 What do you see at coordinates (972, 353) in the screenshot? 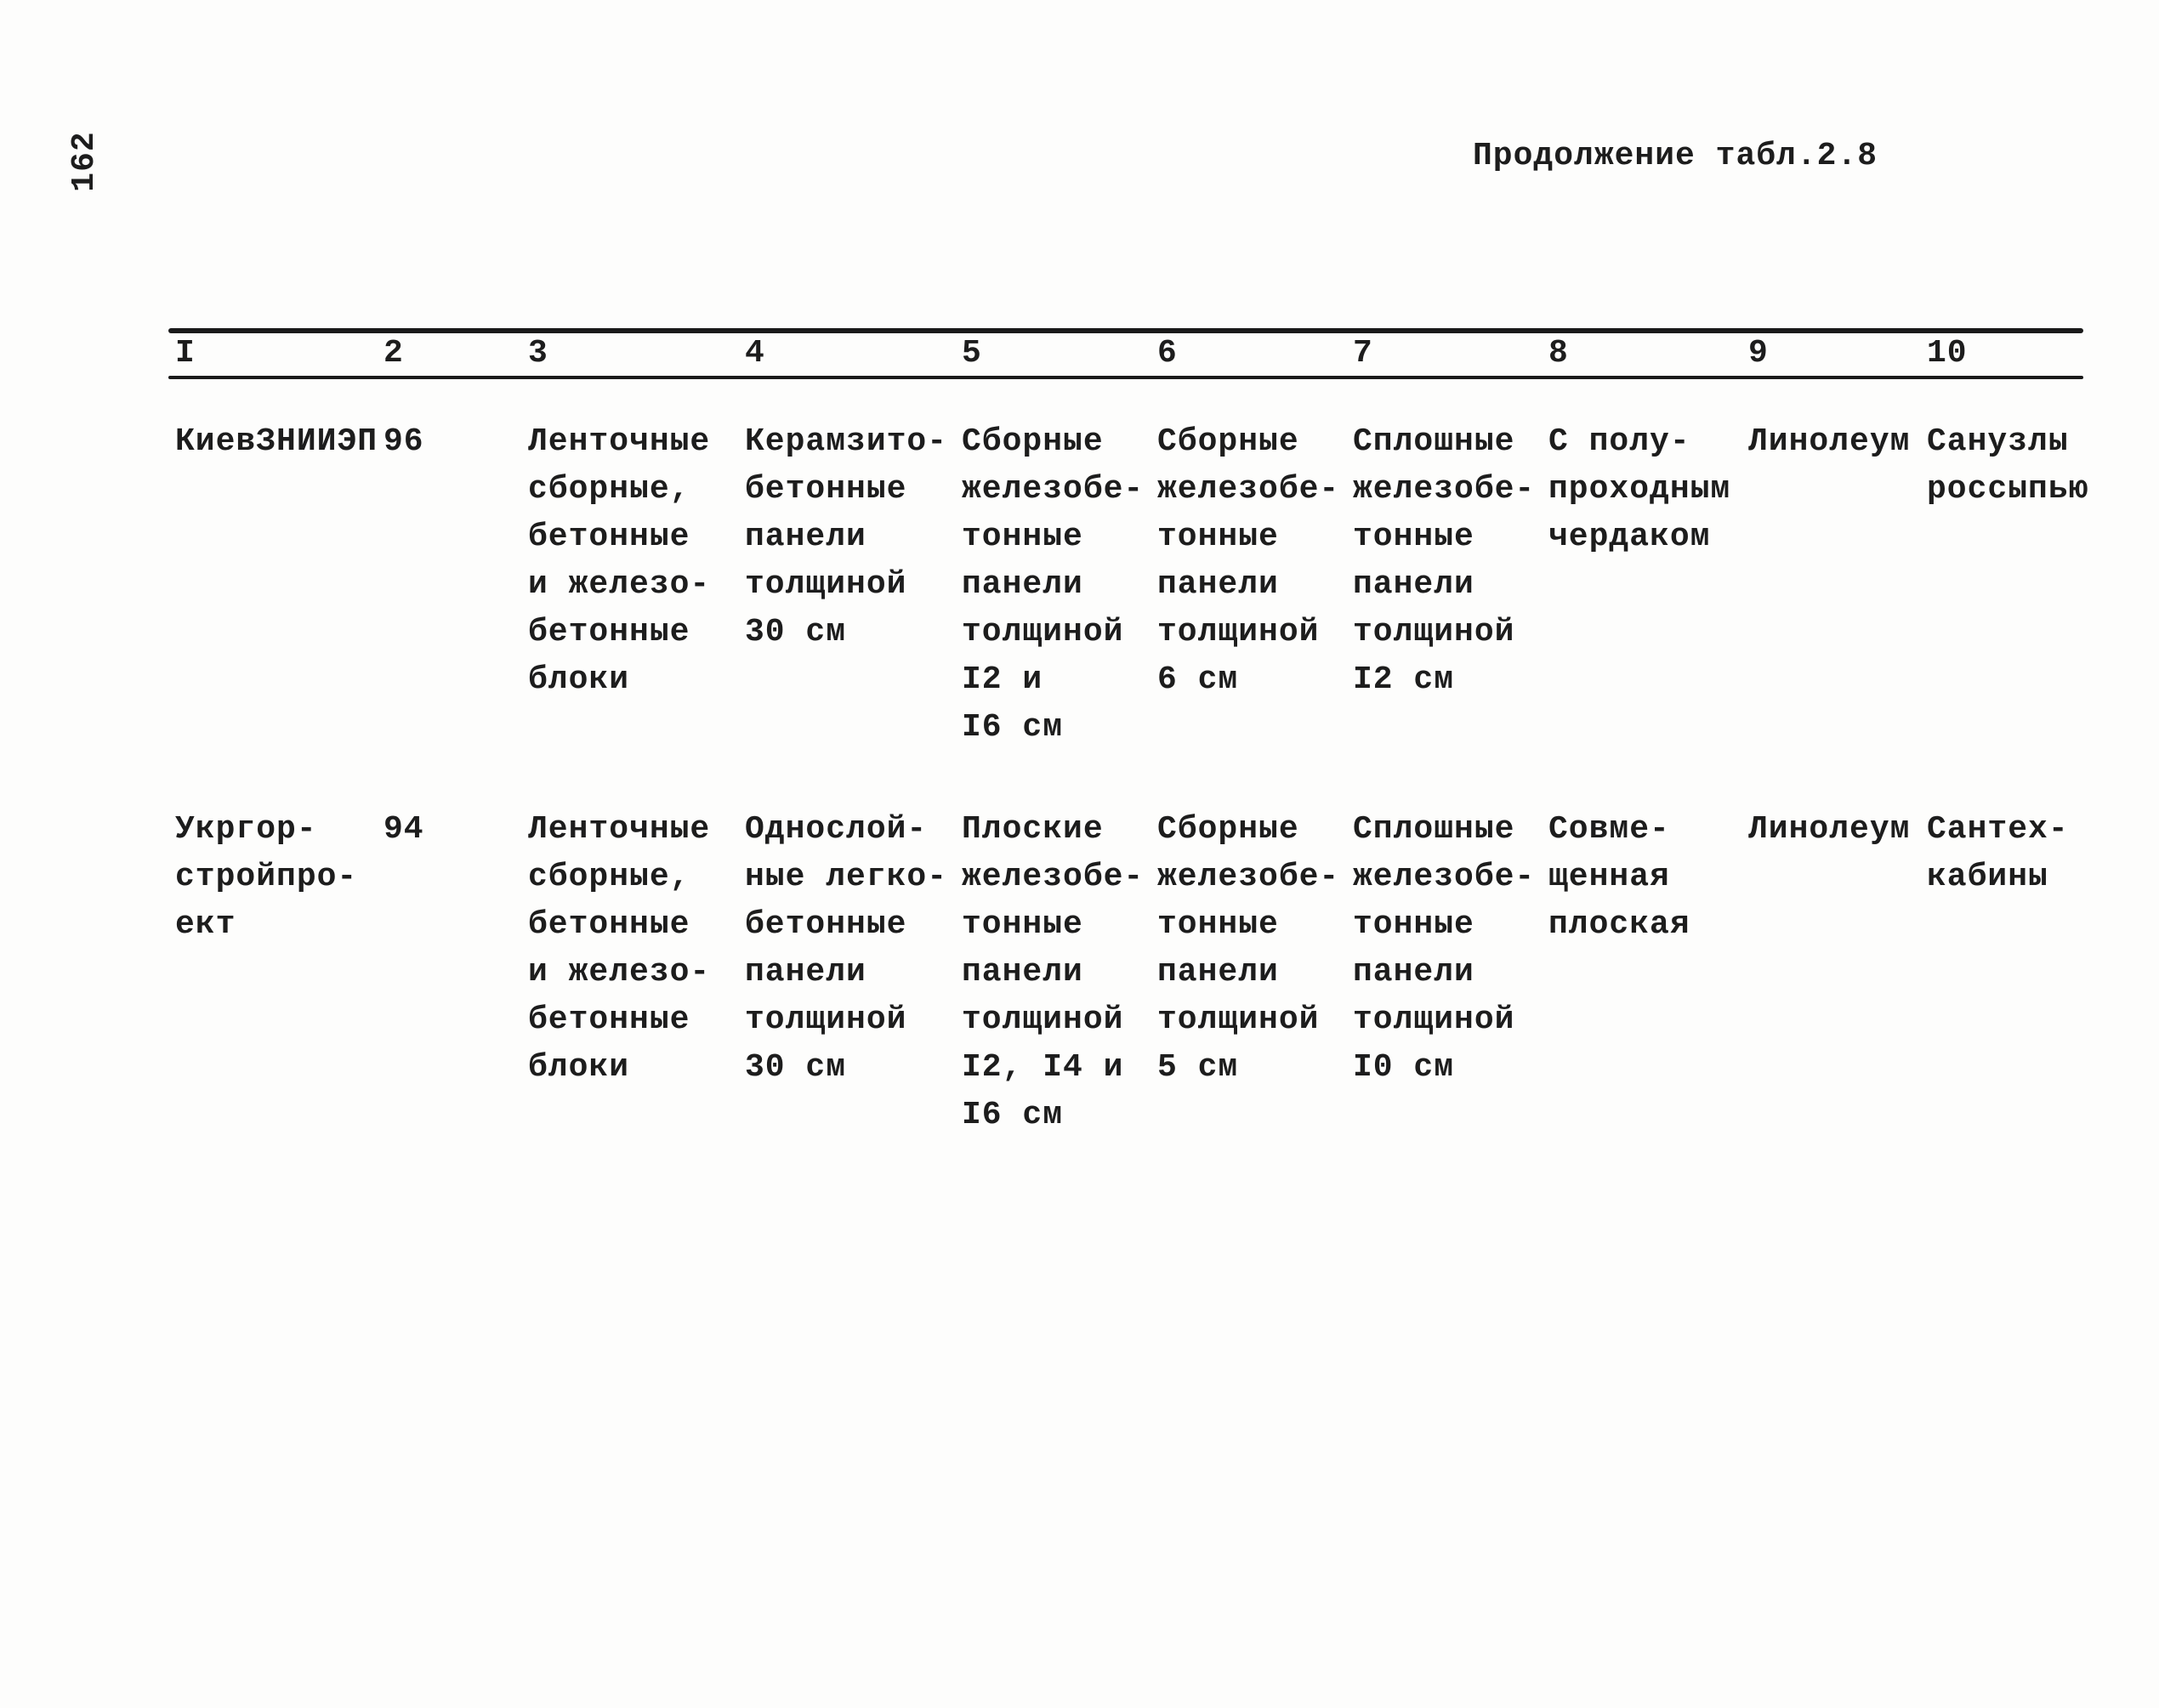
I see `column-number-5: 5` at bounding box center [972, 353].